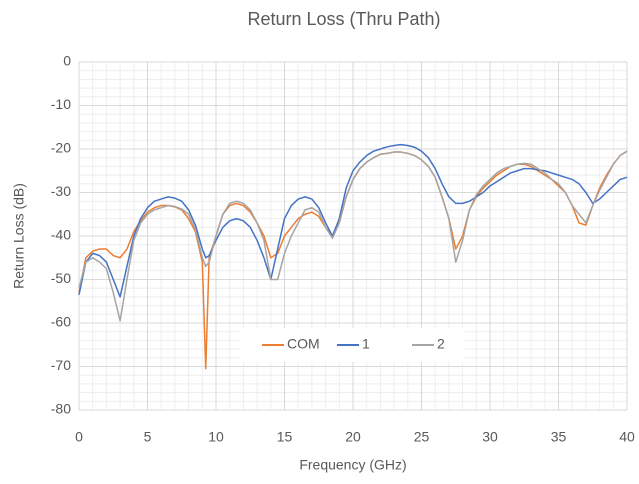 The image size is (639, 484). I want to click on x-tick-label: 25, so click(422, 437).